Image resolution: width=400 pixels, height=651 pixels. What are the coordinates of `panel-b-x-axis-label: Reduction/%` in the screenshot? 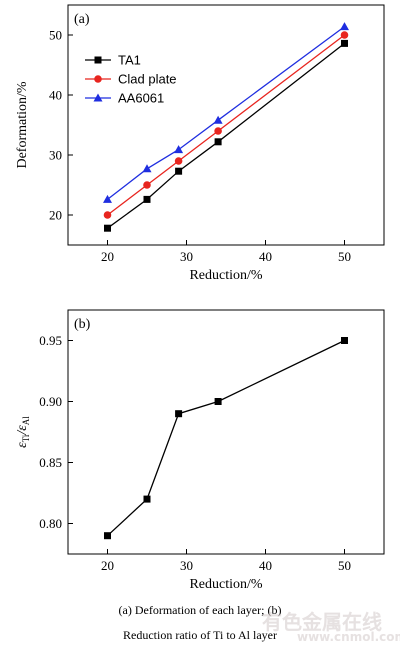 It's located at (225, 584).